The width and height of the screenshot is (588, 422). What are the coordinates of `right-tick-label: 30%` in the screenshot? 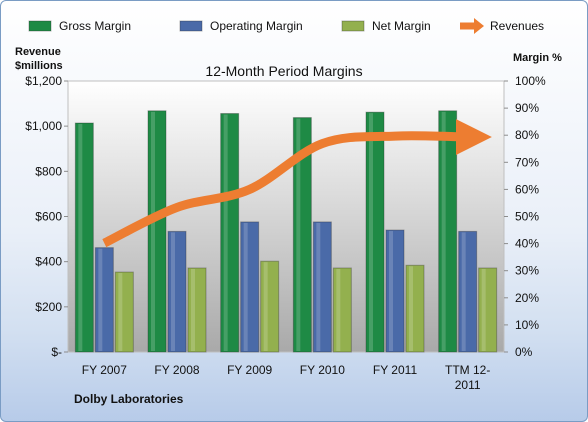 It's located at (527, 271).